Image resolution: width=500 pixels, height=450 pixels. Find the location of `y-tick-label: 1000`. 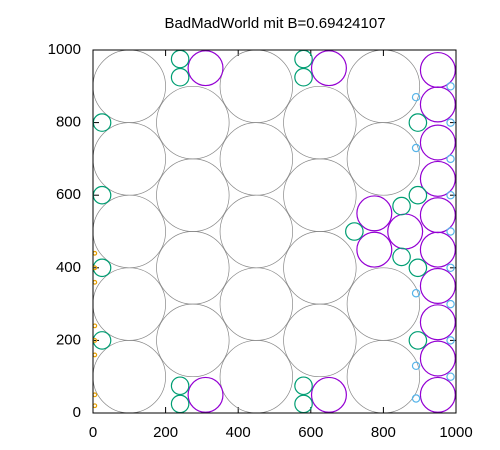

y-tick-label: 1000 is located at coordinates (64, 49).